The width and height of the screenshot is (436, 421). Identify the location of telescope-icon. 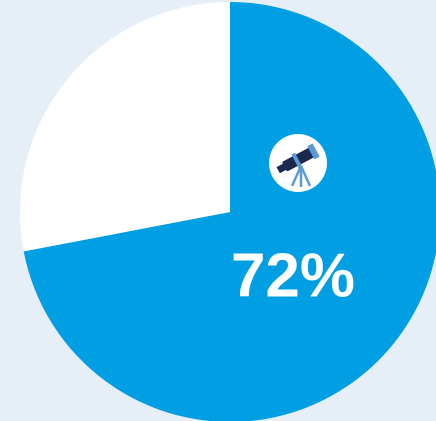
(298, 163).